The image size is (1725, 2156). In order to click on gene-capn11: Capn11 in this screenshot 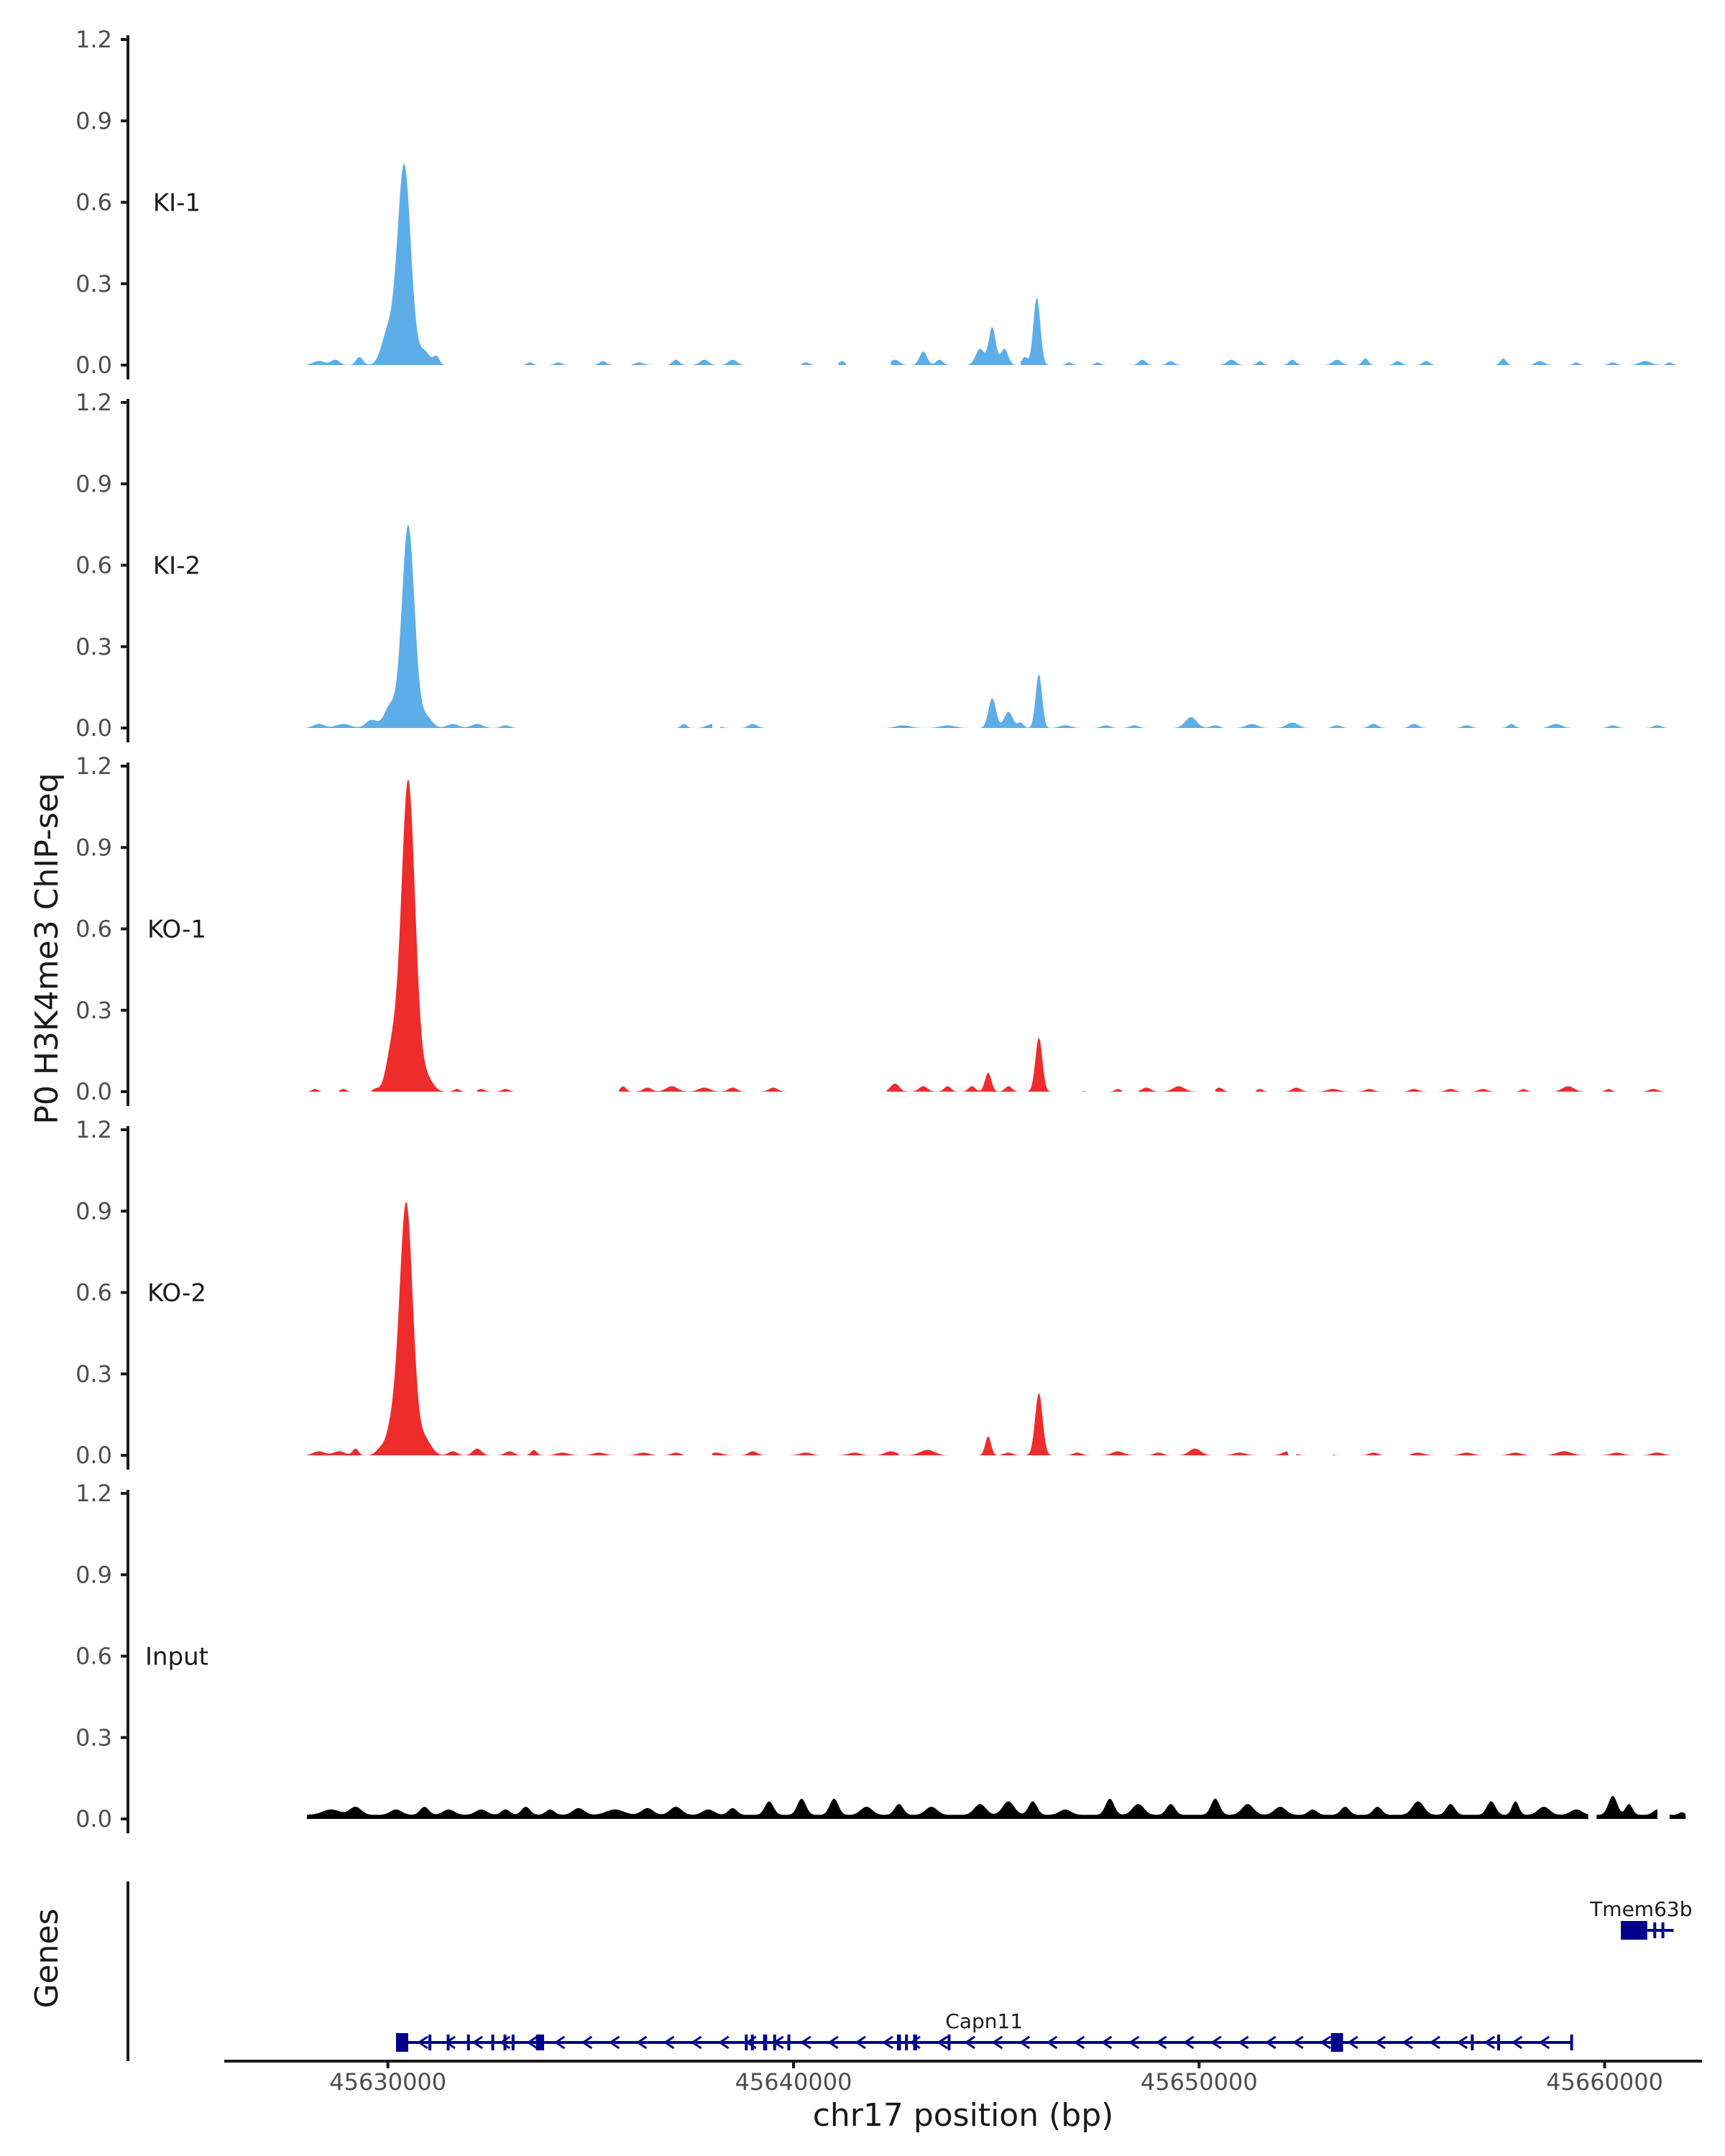, I will do `click(984, 2031)`.